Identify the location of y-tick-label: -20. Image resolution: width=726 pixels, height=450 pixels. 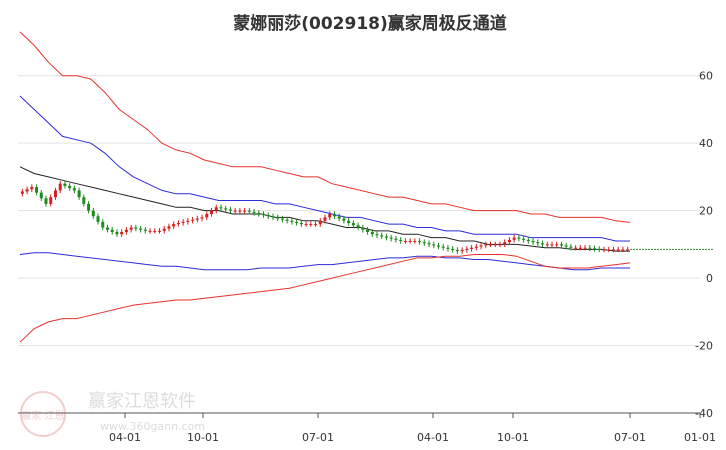
(704, 346).